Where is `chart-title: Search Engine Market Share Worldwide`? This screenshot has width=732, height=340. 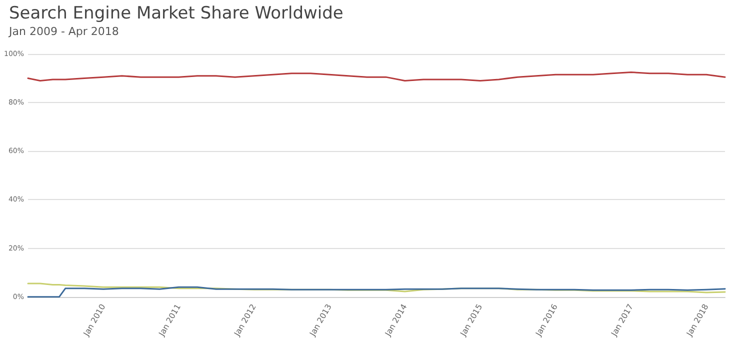 chart-title: Search Engine Market Share Worldwide is located at coordinates (176, 14).